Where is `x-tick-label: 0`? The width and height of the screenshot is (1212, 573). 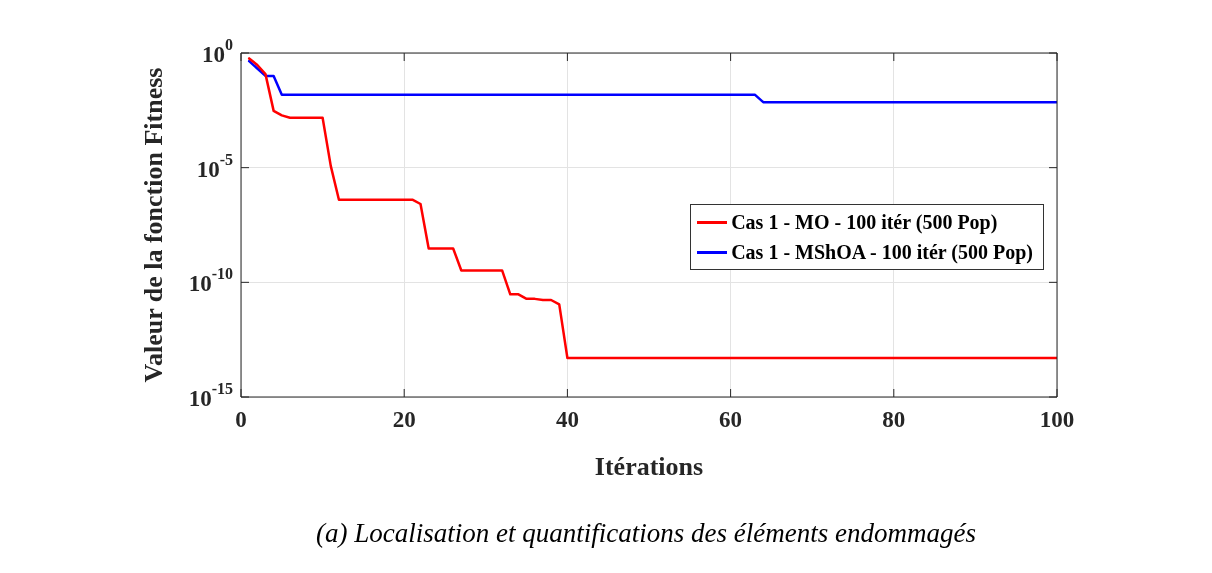 x-tick-label: 0 is located at coordinates (241, 419).